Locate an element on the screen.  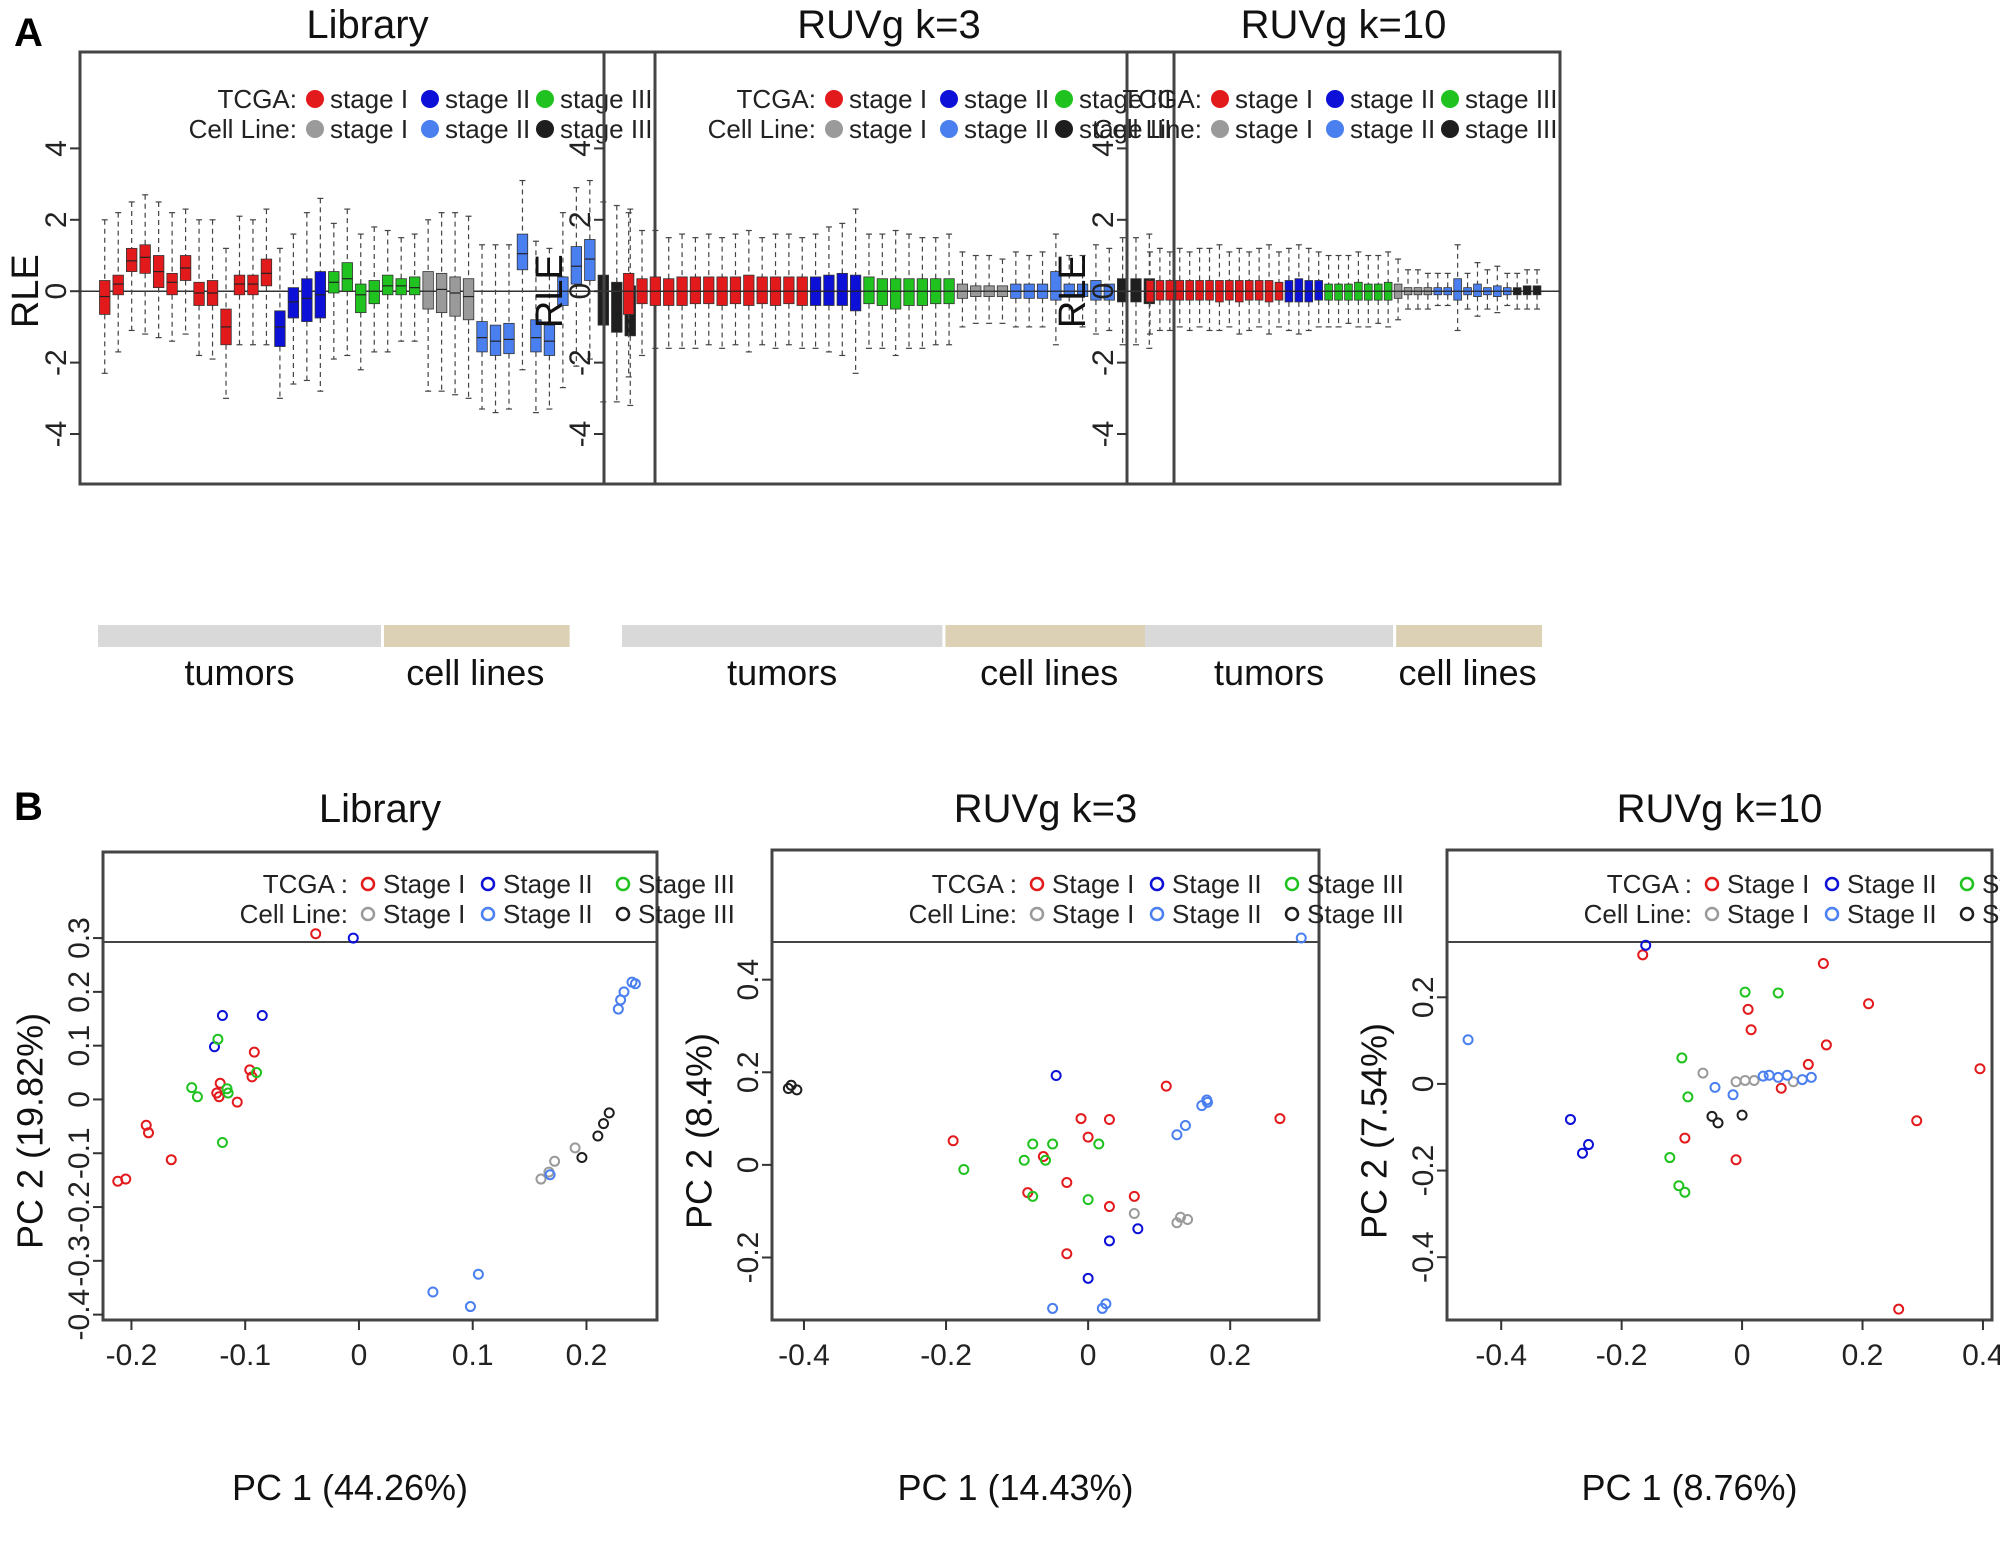
y-tick-label: 0.4 is located at coordinates (748, 980).